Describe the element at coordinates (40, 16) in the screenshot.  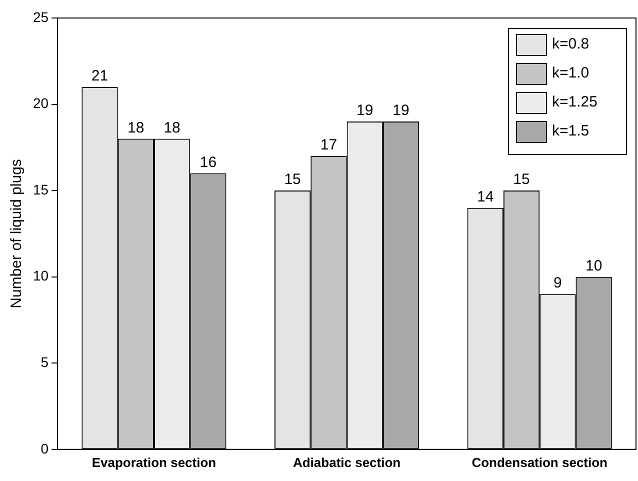
I see `y-tick-label: 25` at that location.